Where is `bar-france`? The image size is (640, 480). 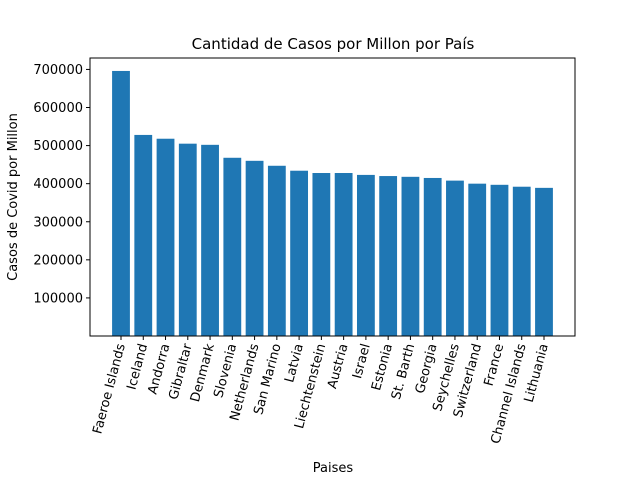
bar-france is located at coordinates (499, 260).